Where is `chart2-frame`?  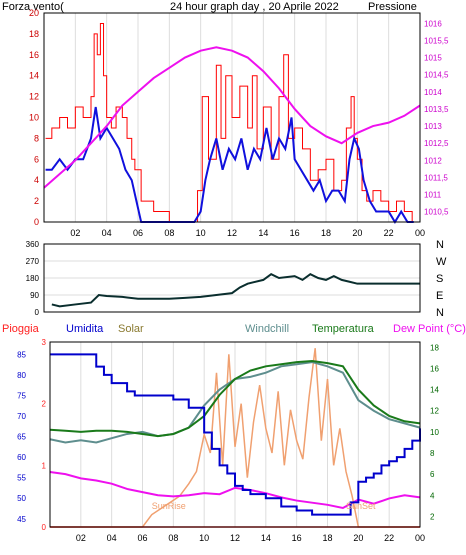 chart2-frame is located at coordinates (232, 278).